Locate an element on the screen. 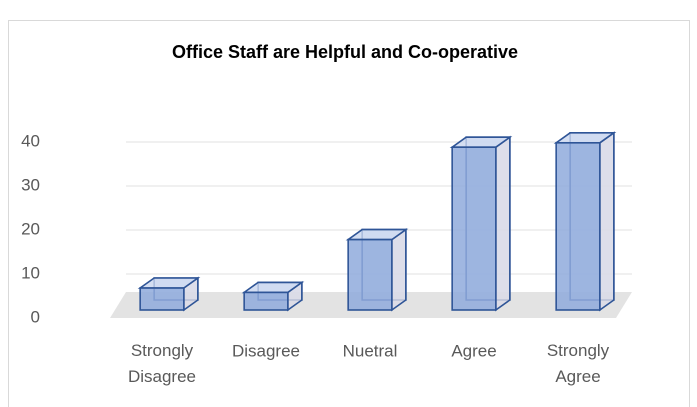 The width and height of the screenshot is (697, 407). y-tick-label: 40 is located at coordinates (30, 140).